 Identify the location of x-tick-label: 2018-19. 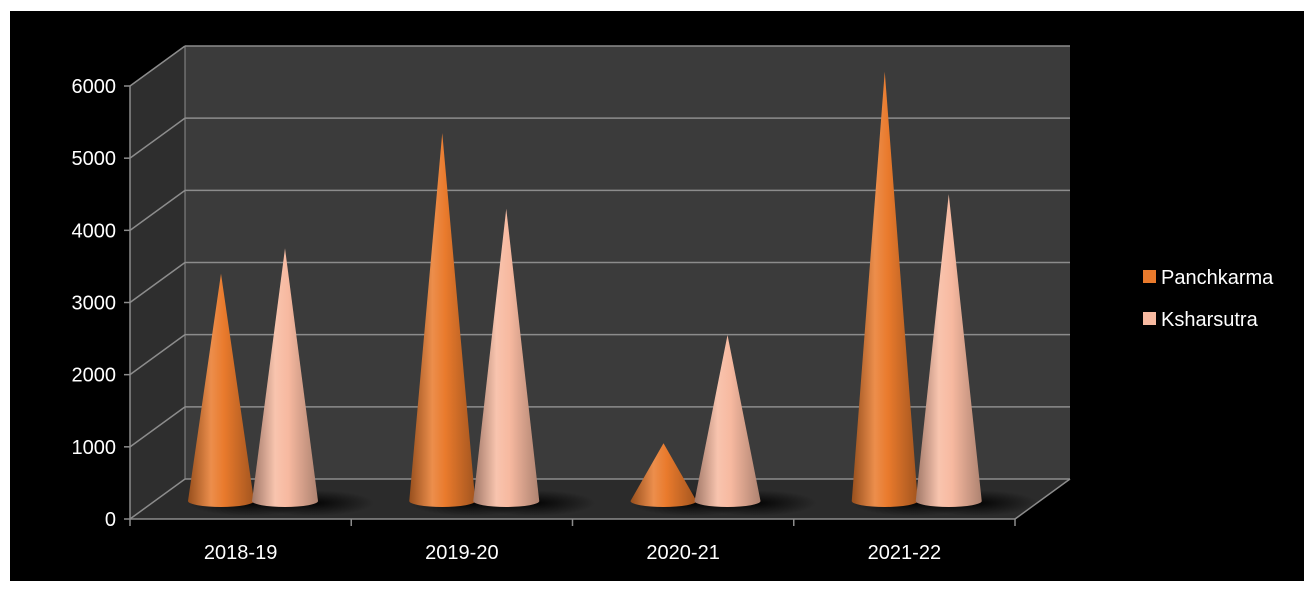
(240, 553).